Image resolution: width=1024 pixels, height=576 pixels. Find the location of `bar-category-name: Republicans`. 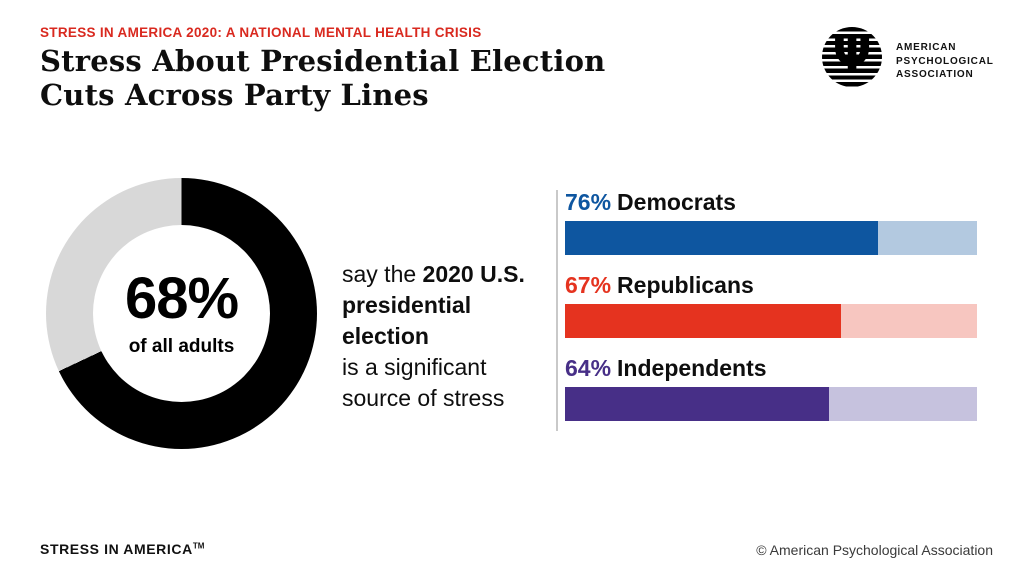

bar-category-name: Republicans is located at coordinates (685, 285).